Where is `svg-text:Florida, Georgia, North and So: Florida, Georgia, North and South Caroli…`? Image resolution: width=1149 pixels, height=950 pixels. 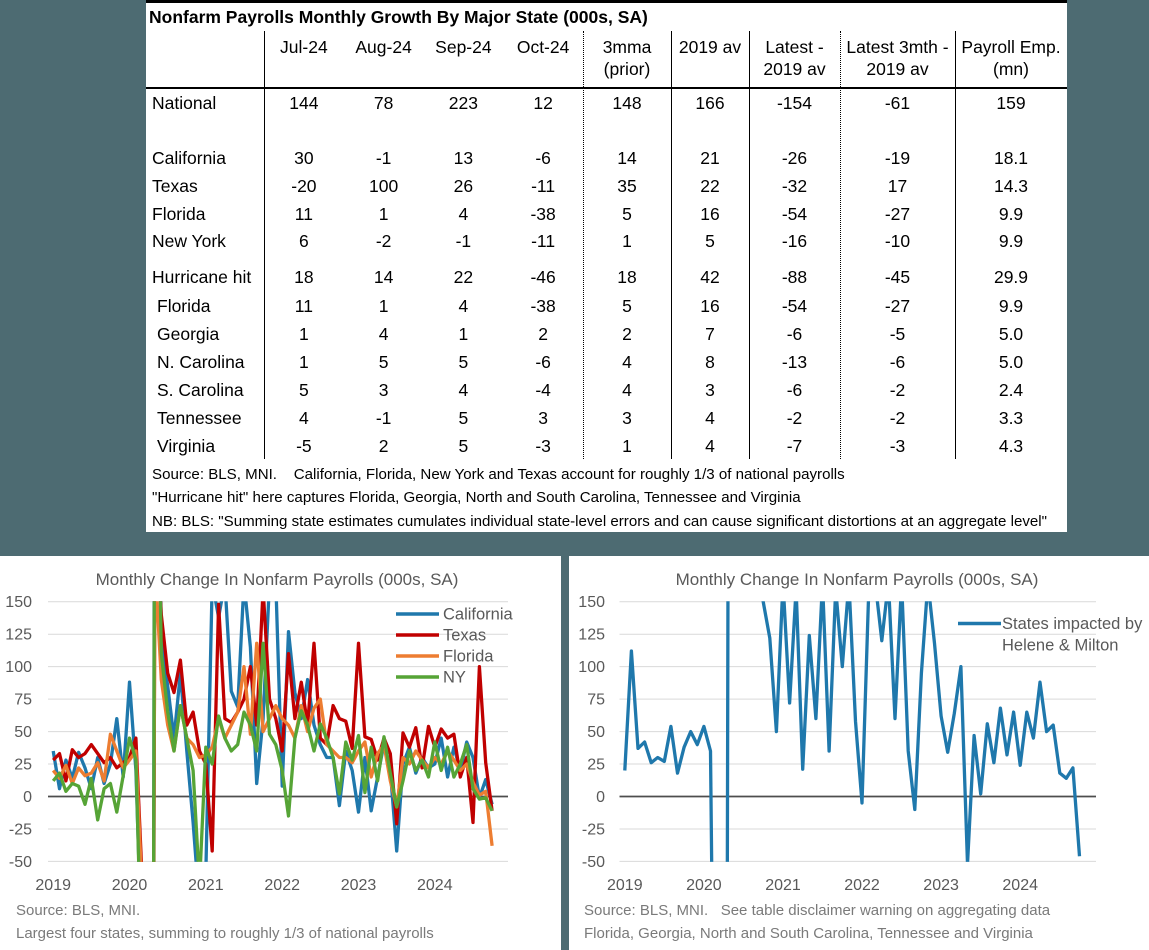
svg-text:Florida, Georgia, North and So: Florida, Georgia, North and South Caroli… is located at coordinates (809, 933).